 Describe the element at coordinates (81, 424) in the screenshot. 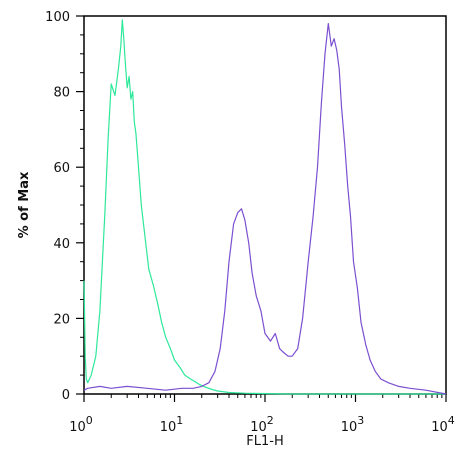

I see `x-tick-label: 10⁰` at that location.